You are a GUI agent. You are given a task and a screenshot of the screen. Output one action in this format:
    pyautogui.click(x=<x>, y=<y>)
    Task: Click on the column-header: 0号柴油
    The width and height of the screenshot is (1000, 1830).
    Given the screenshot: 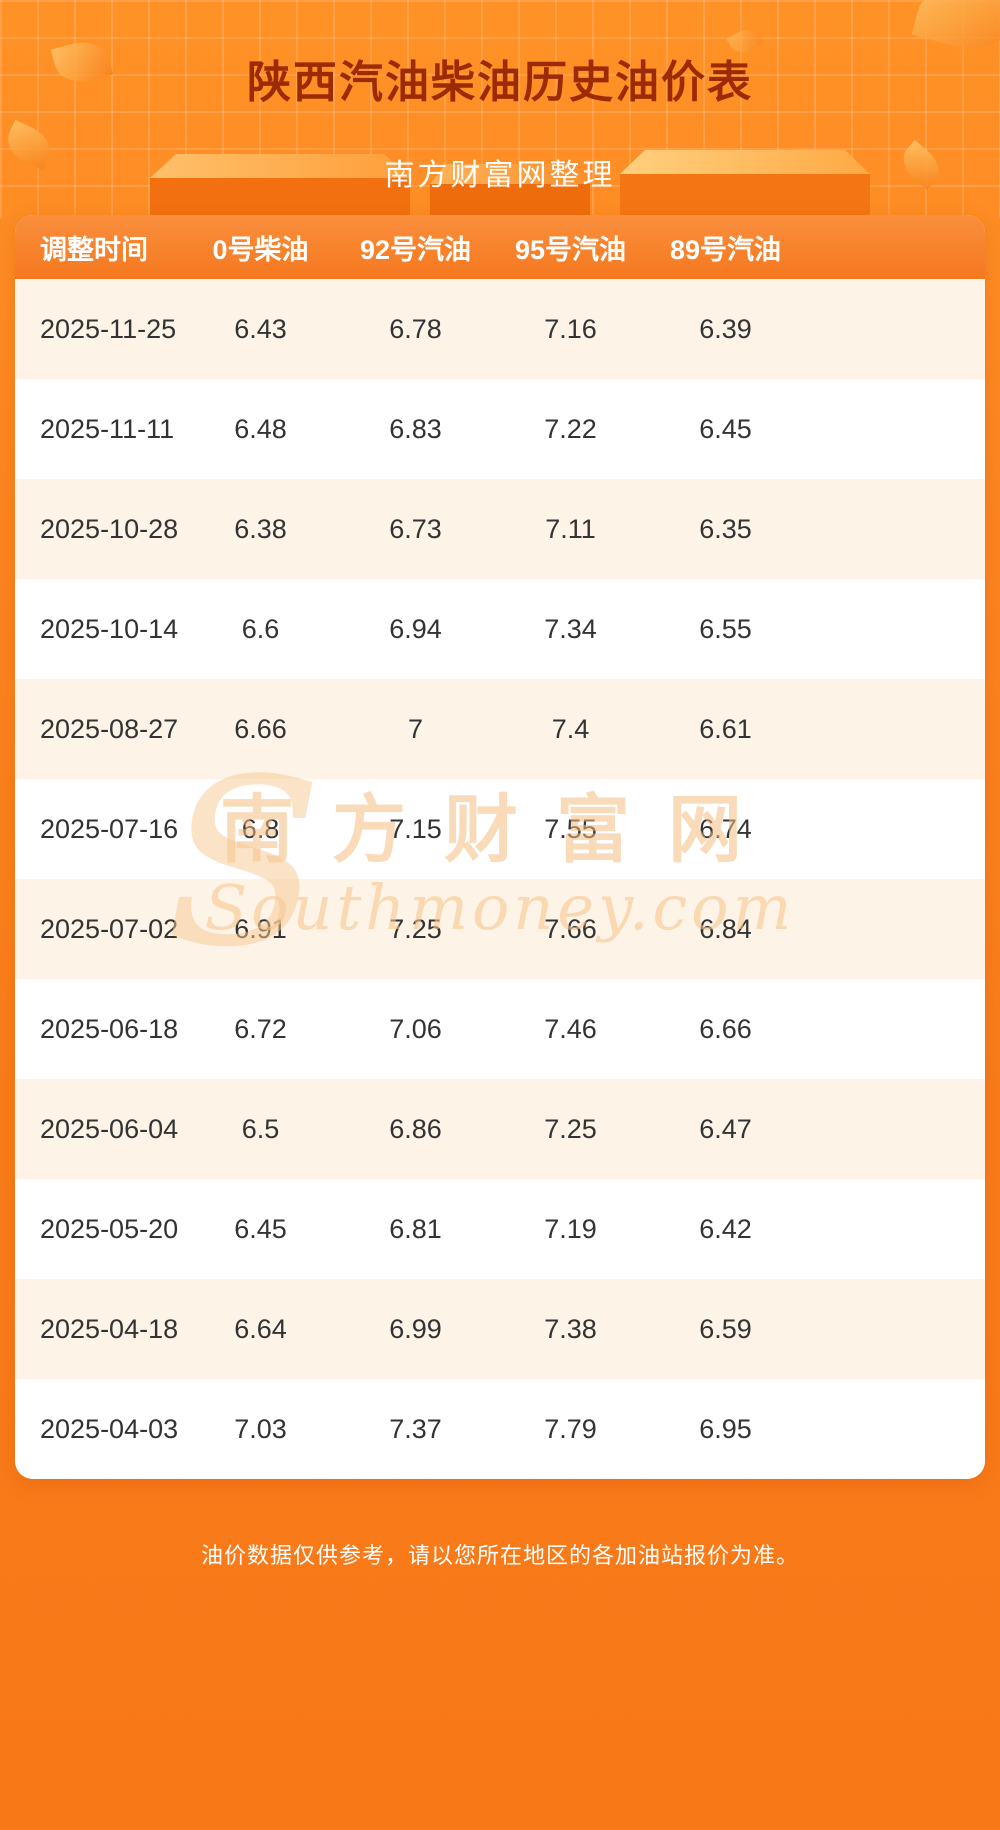 What is the action you would take?
    pyautogui.click(x=260, y=249)
    